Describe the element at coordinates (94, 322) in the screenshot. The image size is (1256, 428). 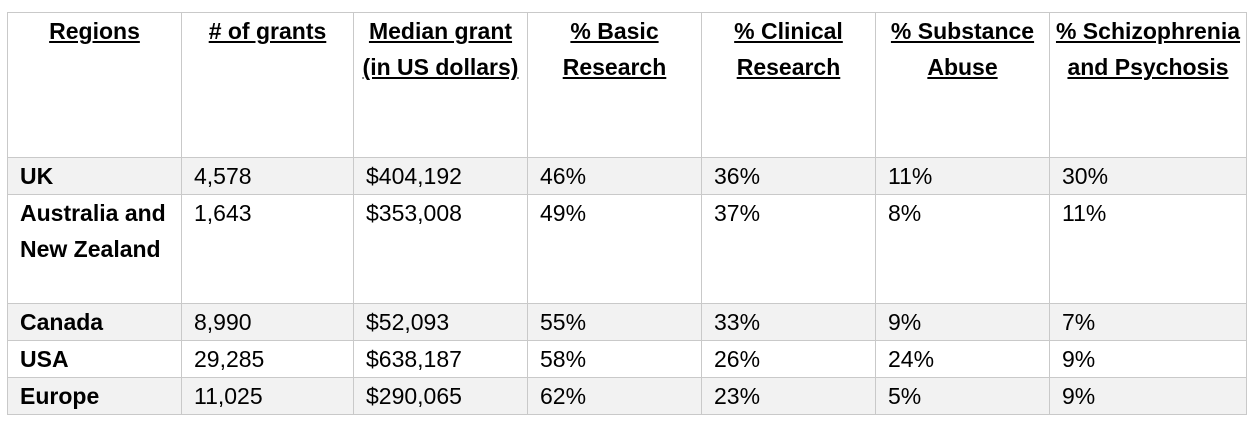
I see `region-cell: Canada` at that location.